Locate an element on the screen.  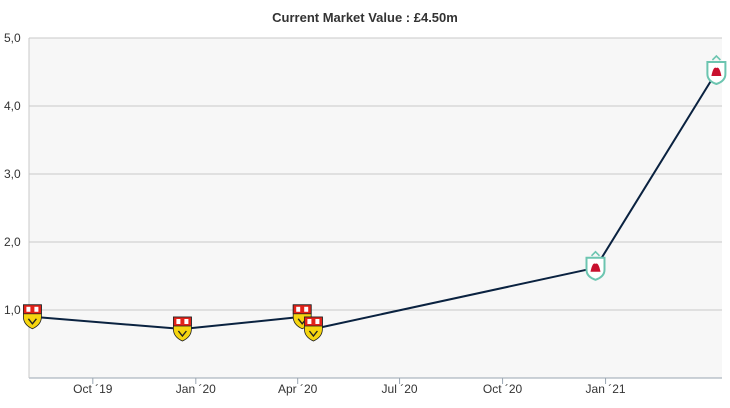
x-tick-label: Apr ´20 is located at coordinates (298, 389).